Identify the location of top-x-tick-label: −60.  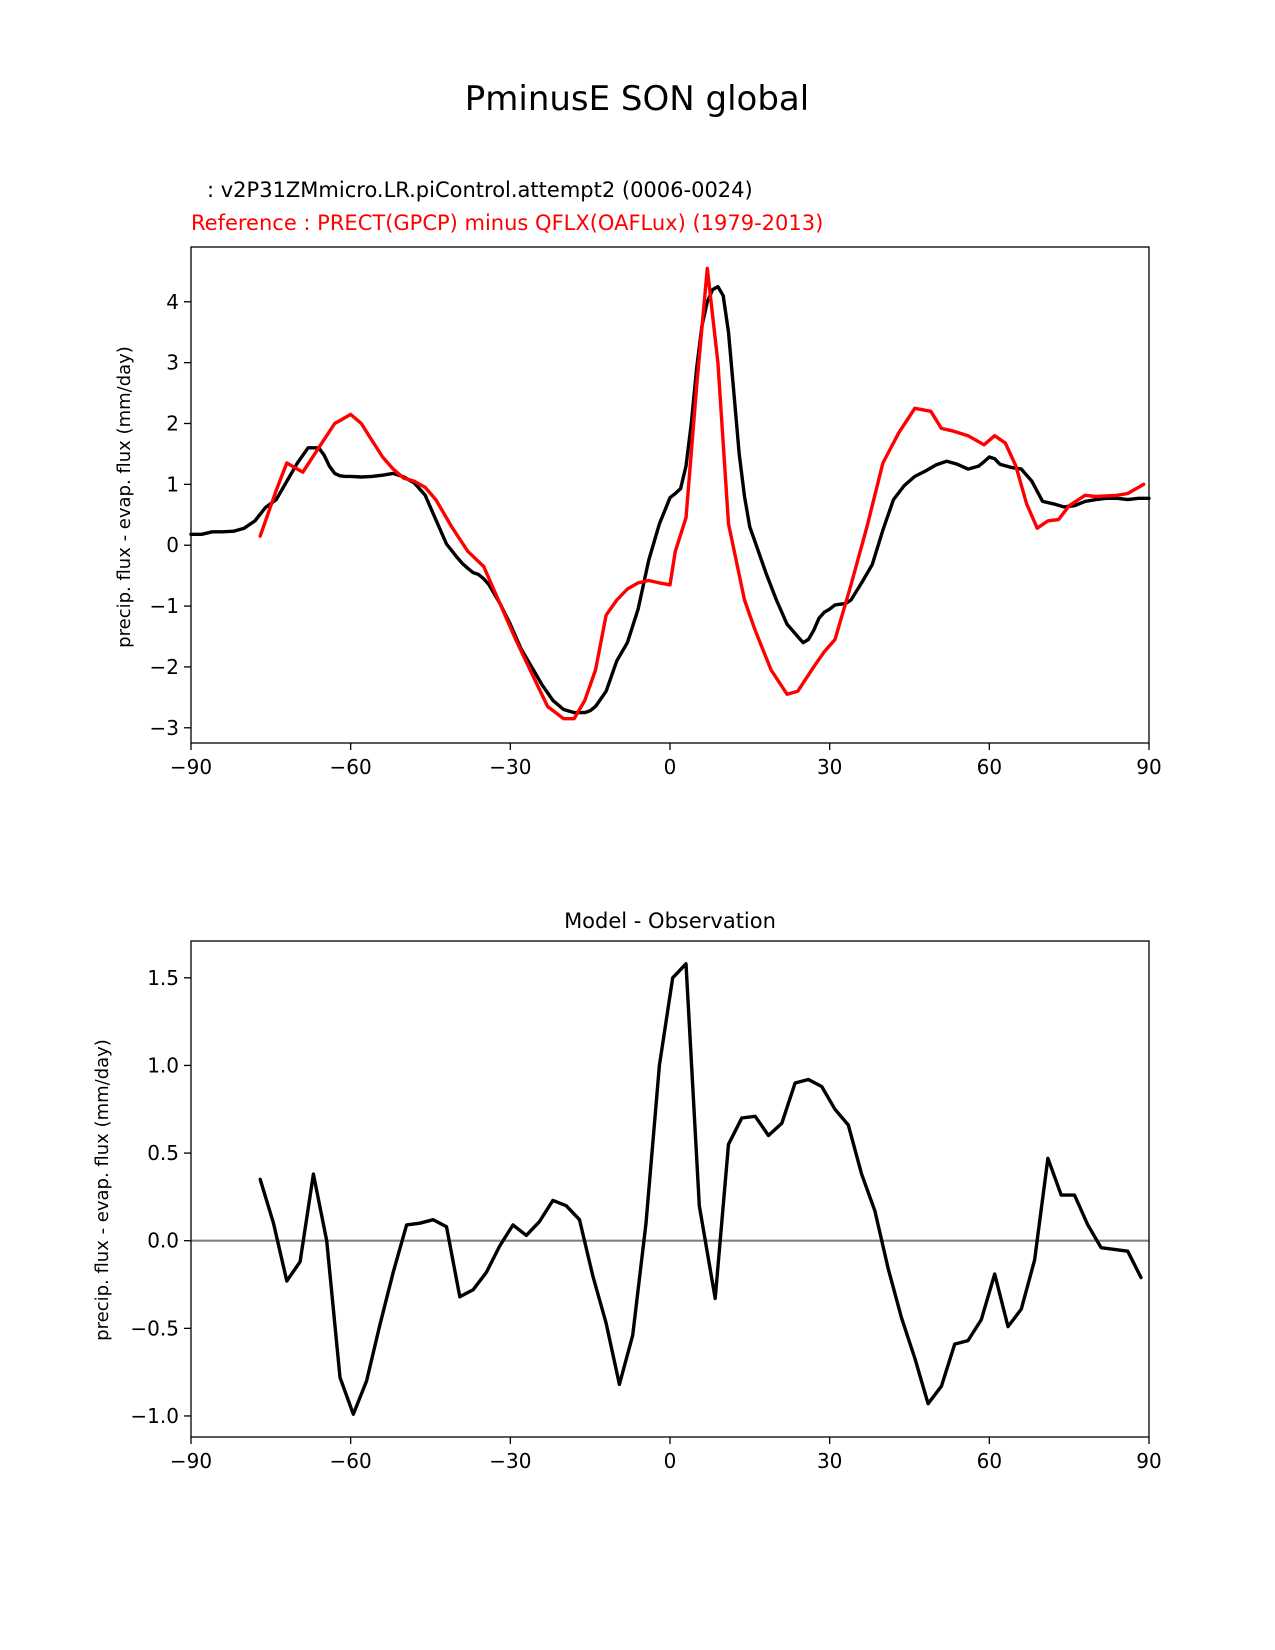
(351, 767).